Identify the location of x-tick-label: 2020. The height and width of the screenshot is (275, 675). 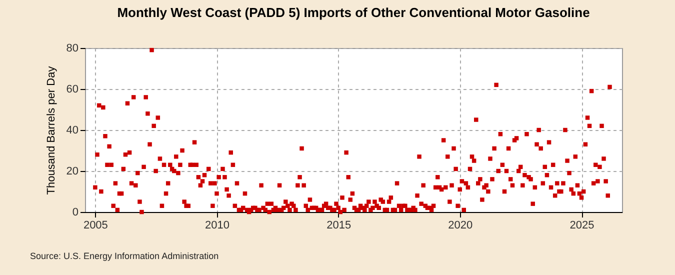
(460, 226).